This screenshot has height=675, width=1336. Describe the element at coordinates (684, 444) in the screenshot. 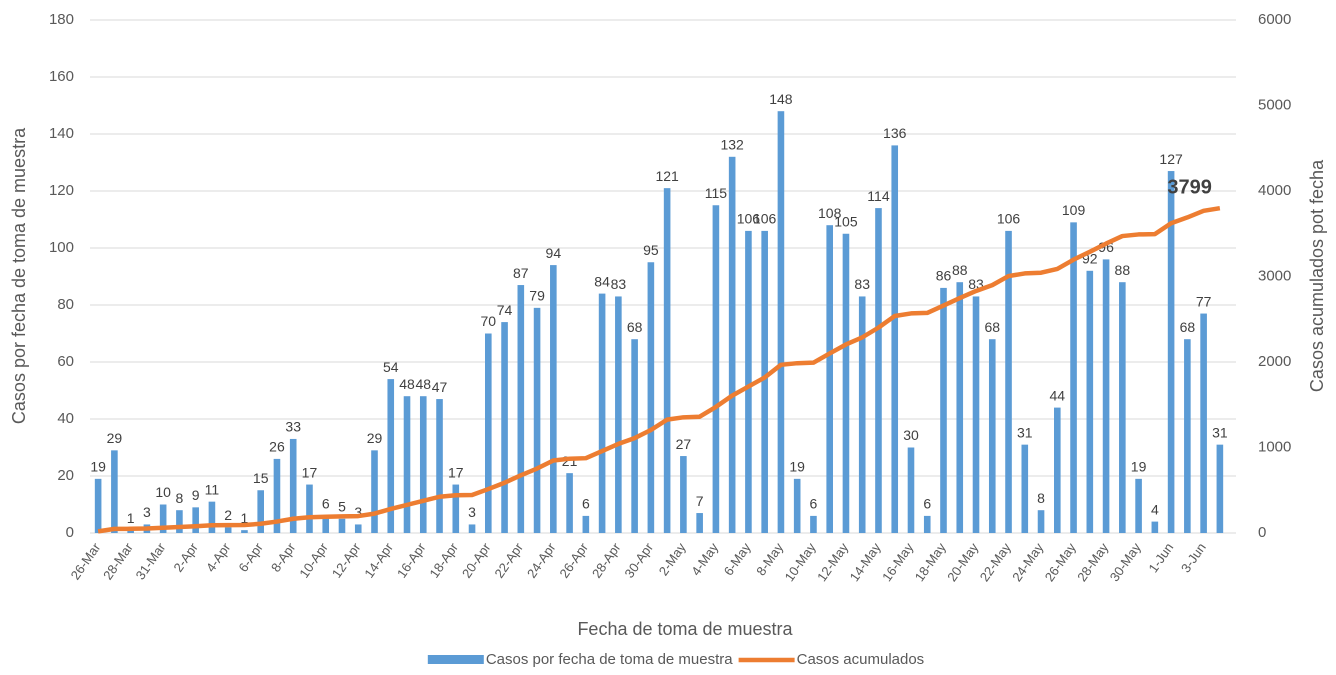

I see `bar-value-label: 27` at that location.